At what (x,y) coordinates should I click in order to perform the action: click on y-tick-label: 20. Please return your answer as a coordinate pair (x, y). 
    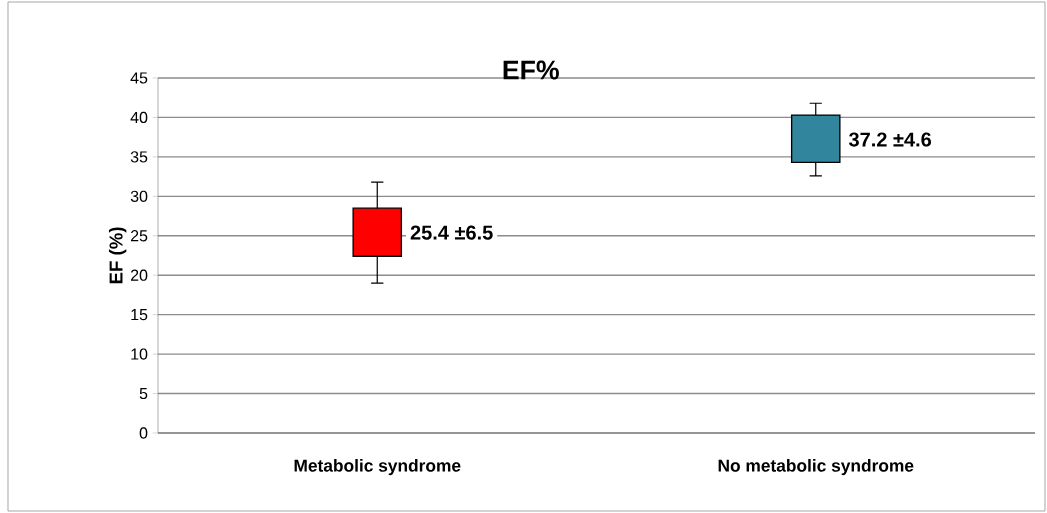
    Looking at the image, I should click on (139, 275).